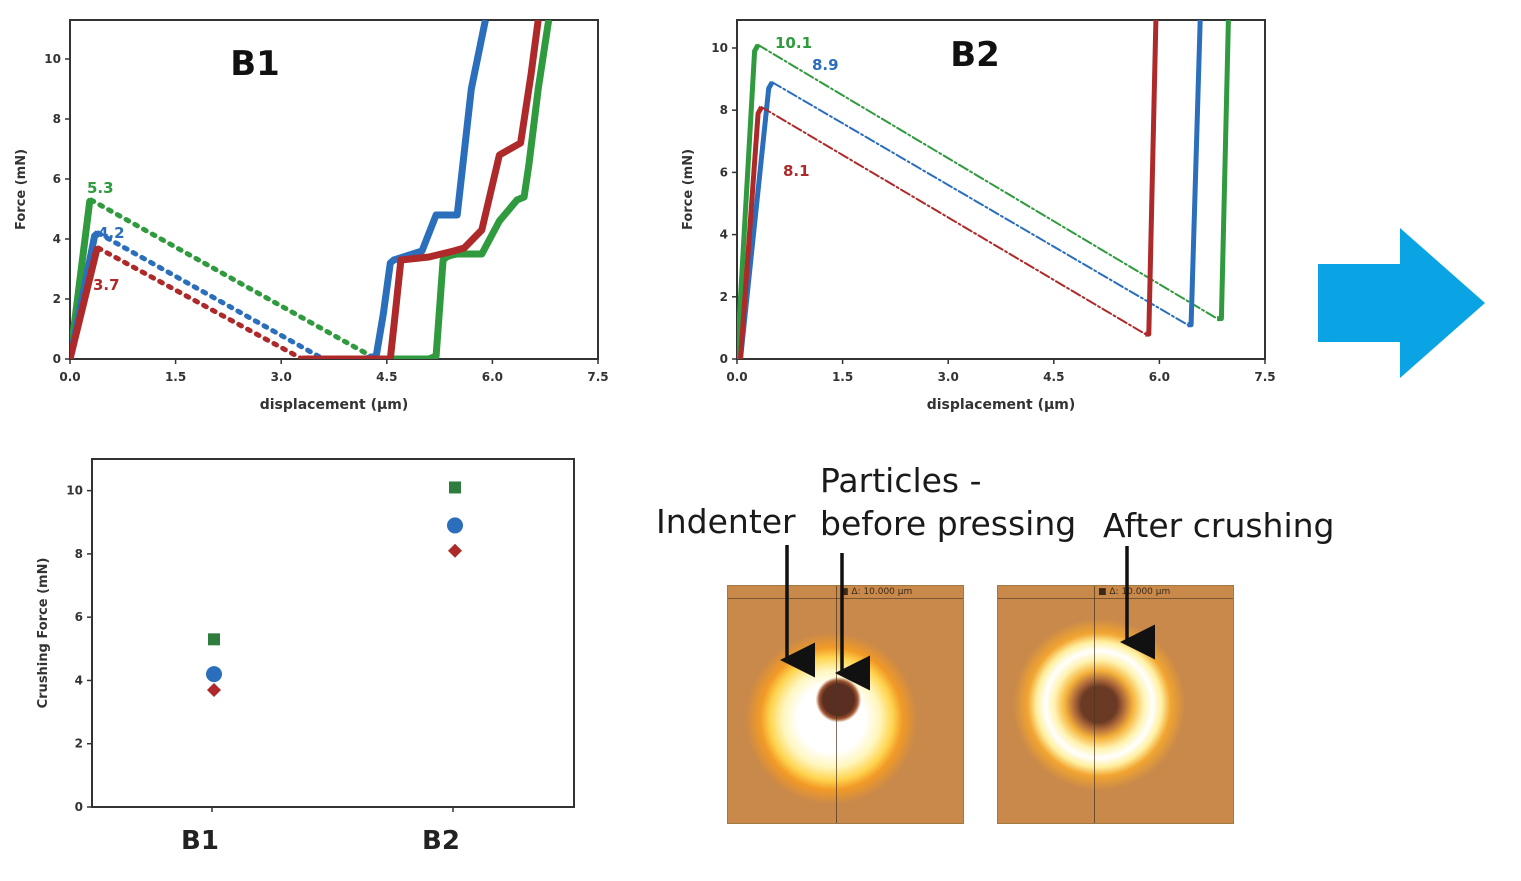 This screenshot has width=1521, height=881. What do you see at coordinates (43, 633) in the screenshot?
I see `y-axis-label: Crushing Force (mN)` at bounding box center [43, 633].